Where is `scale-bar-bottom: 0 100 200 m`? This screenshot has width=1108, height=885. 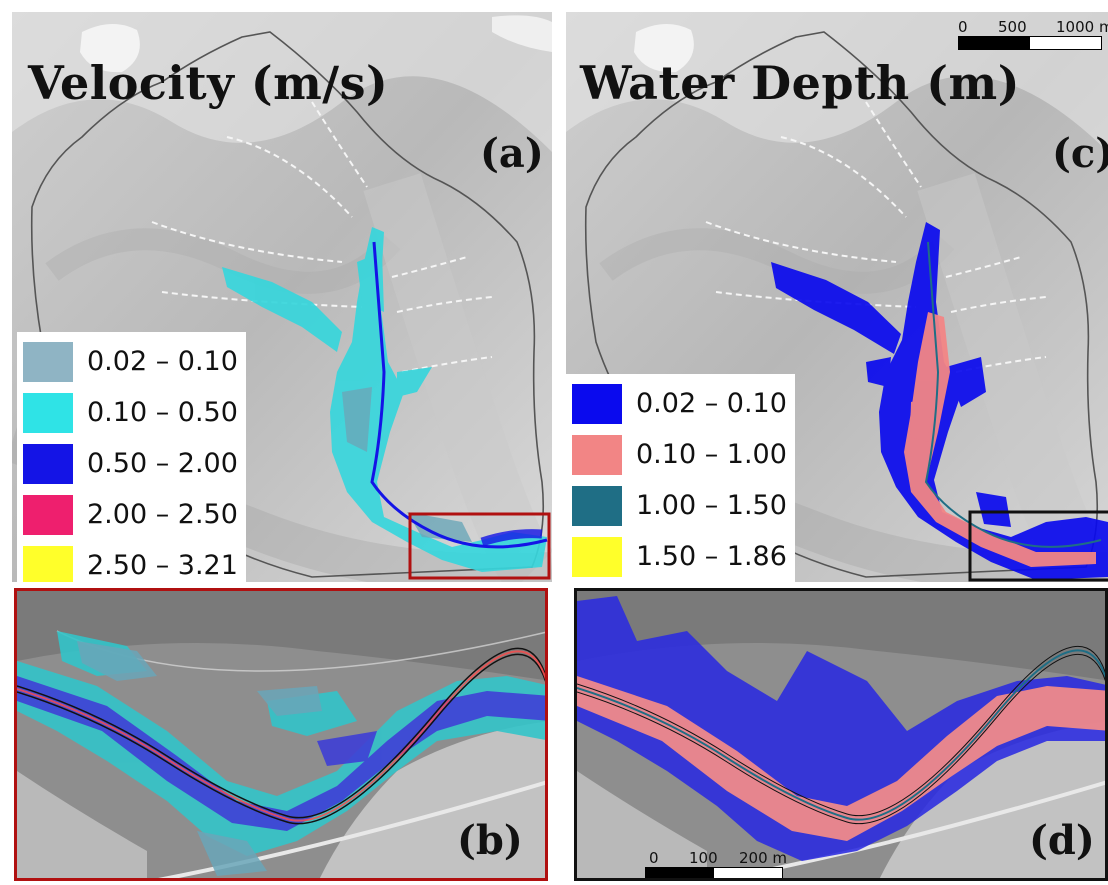 scale-bar-bottom: 0 100 200 m is located at coordinates (725, 863).